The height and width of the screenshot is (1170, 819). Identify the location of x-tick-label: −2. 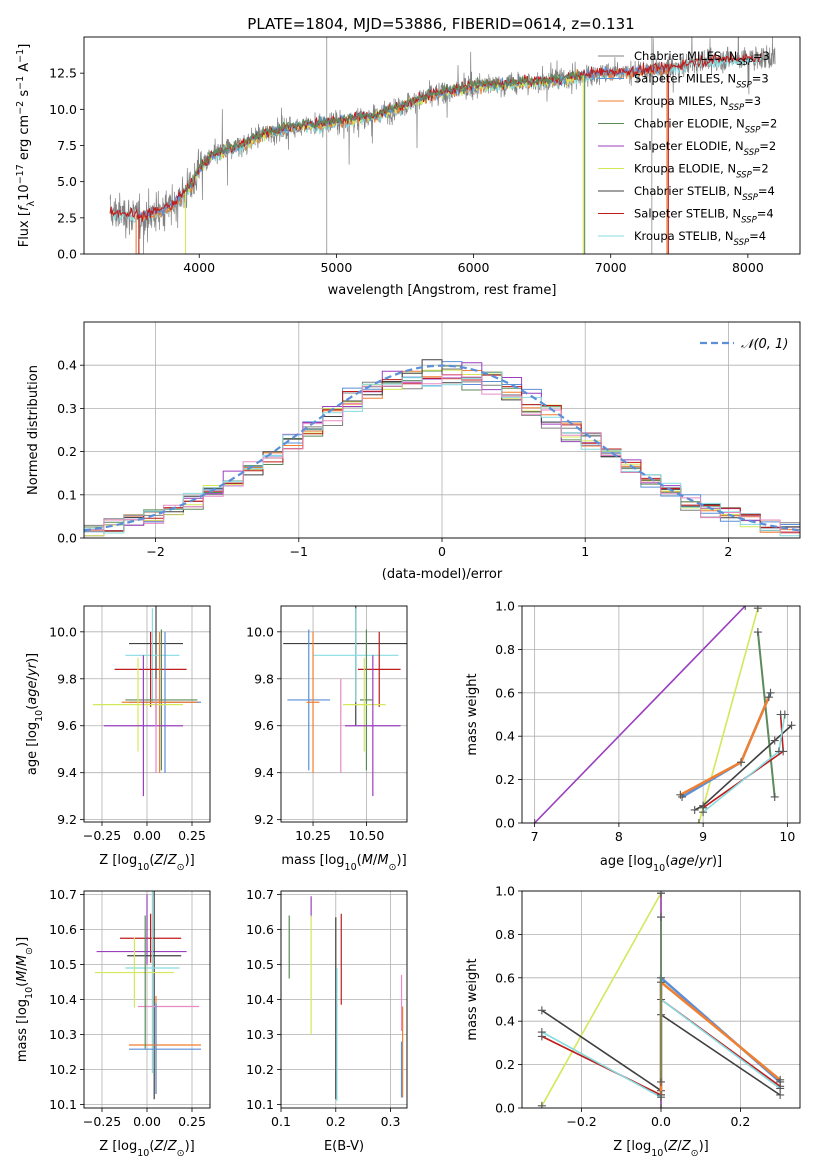
(155, 551).